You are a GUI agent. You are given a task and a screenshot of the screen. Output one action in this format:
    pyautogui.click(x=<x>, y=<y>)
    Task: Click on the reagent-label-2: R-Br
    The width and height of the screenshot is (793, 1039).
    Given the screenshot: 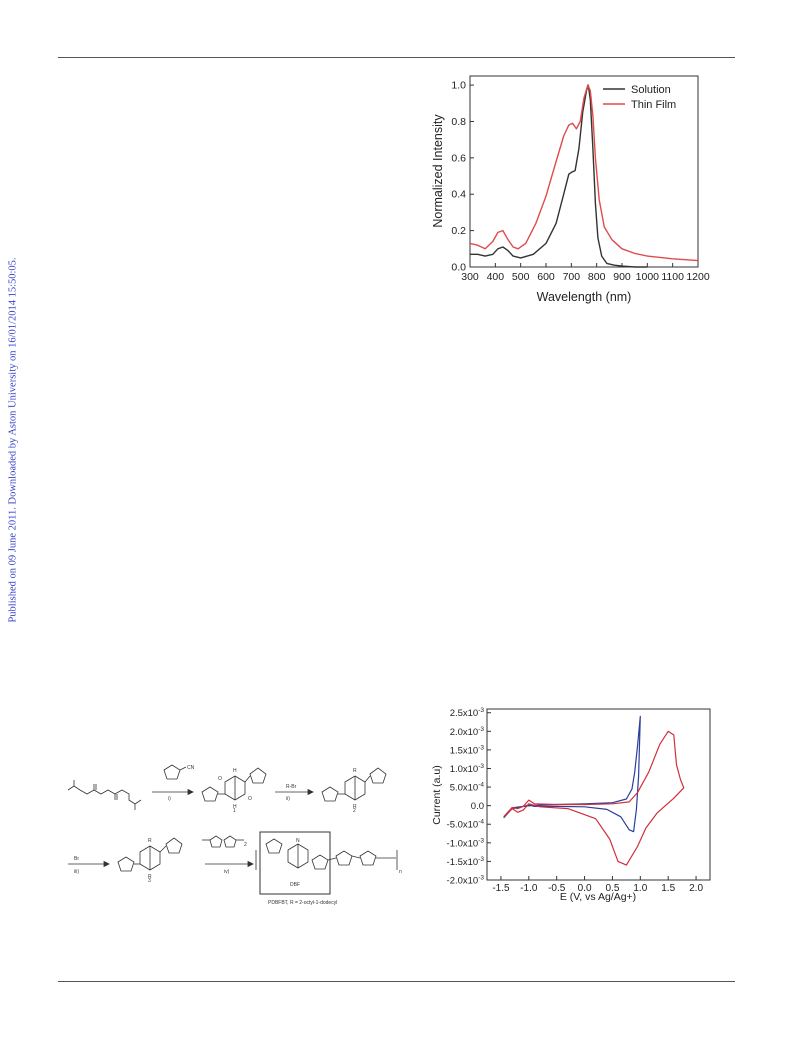 What is the action you would take?
    pyautogui.click(x=291, y=787)
    